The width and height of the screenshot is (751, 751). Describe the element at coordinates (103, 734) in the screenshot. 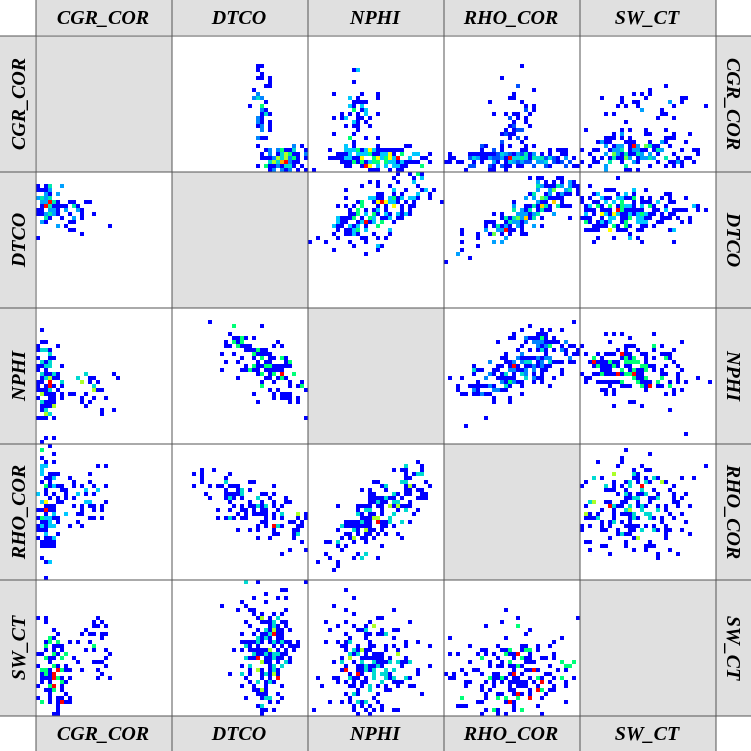

I see `bottom-label-cgr-cor: CGR_COR` at that location.